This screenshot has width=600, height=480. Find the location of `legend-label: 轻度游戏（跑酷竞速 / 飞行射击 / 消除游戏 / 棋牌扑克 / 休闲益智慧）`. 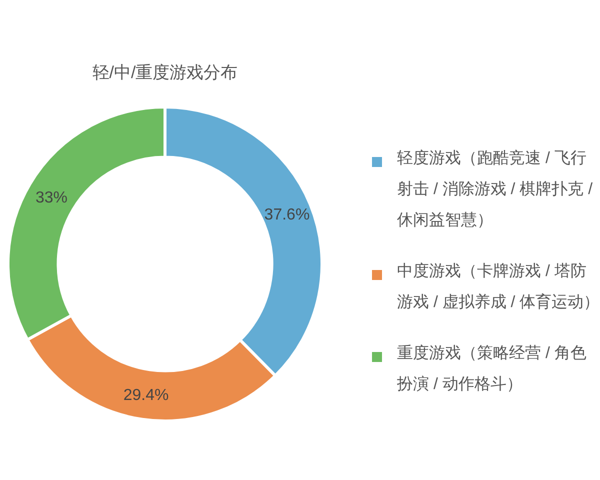

legend-label: 轻度游戏（跑酷竞速 / 飞行射击 / 消除游戏 / 棋牌扑克 / 休闲益智慧） is located at coordinates (497, 189).